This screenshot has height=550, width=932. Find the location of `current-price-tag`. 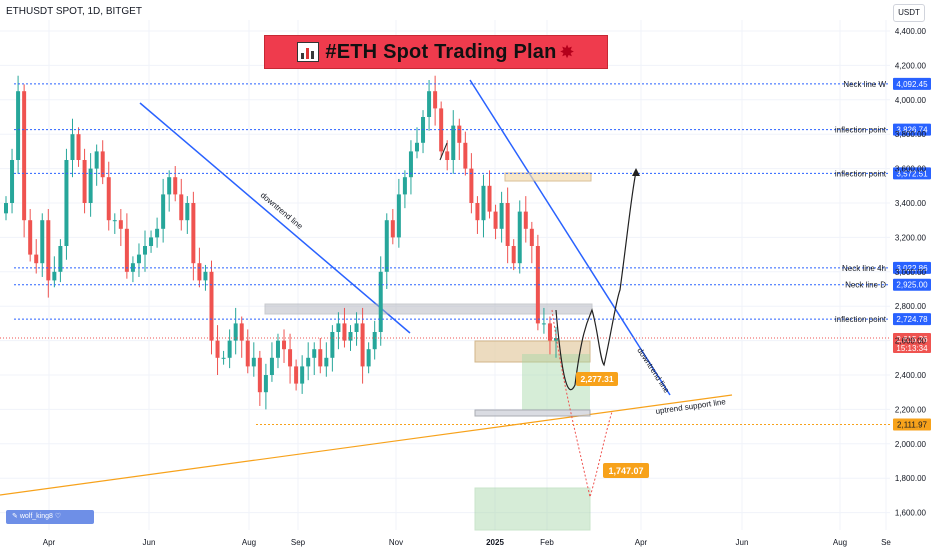

current-price-tag is located at coordinates (912, 342).